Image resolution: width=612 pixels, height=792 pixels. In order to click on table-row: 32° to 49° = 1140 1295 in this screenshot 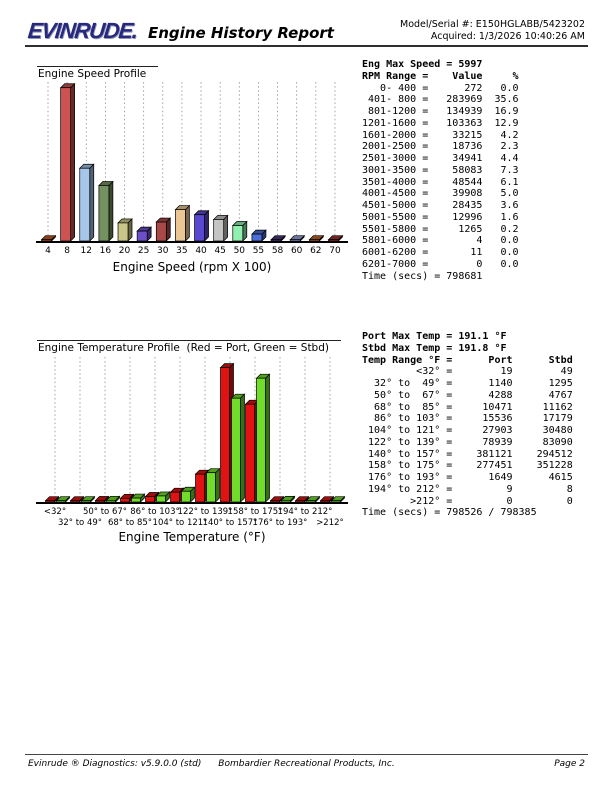, I will do `click(467, 383)`.